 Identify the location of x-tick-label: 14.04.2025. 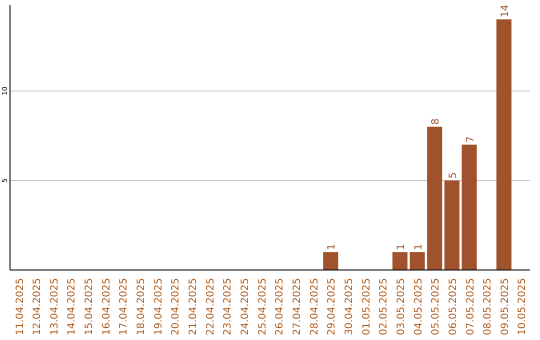
(72, 307).